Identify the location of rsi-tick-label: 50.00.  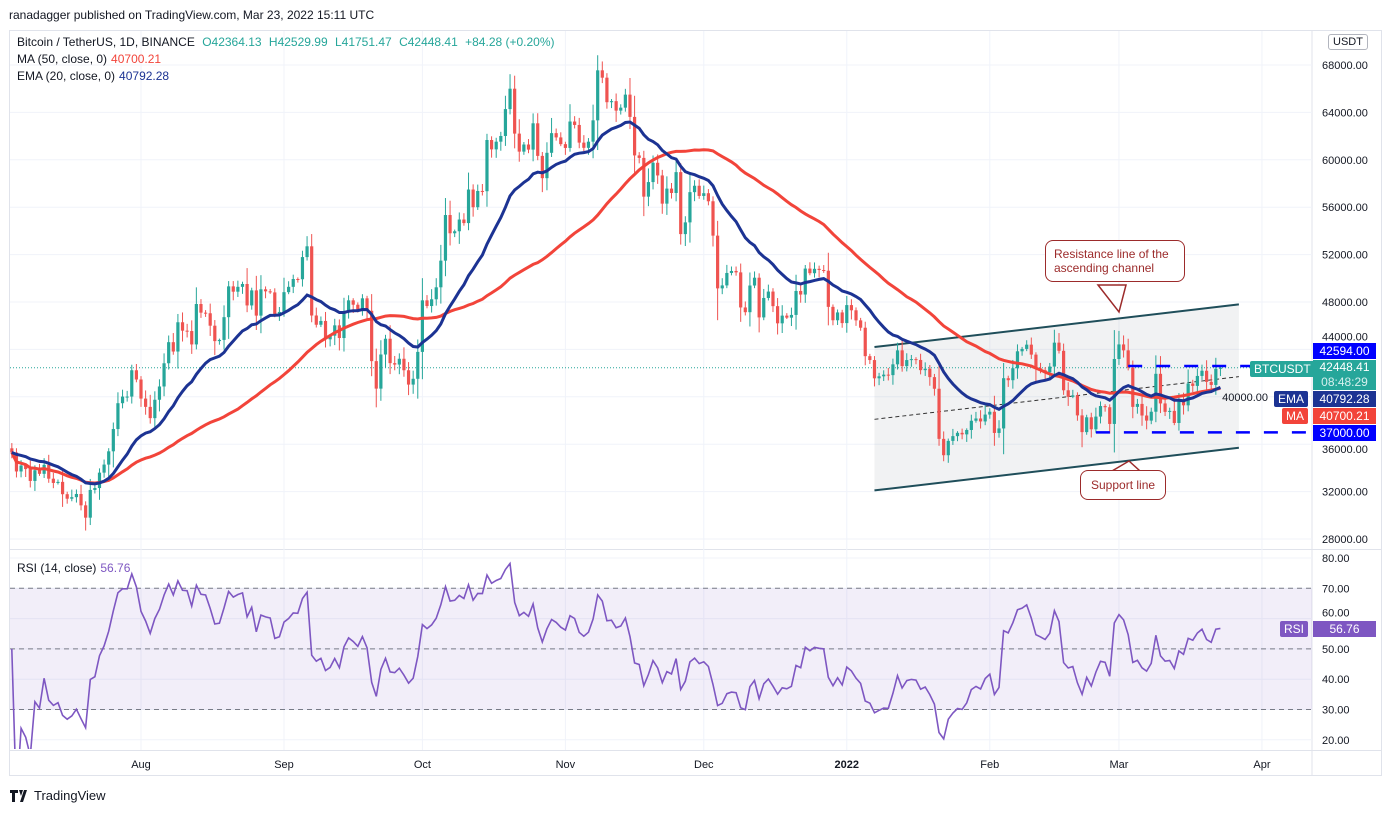
(1336, 650).